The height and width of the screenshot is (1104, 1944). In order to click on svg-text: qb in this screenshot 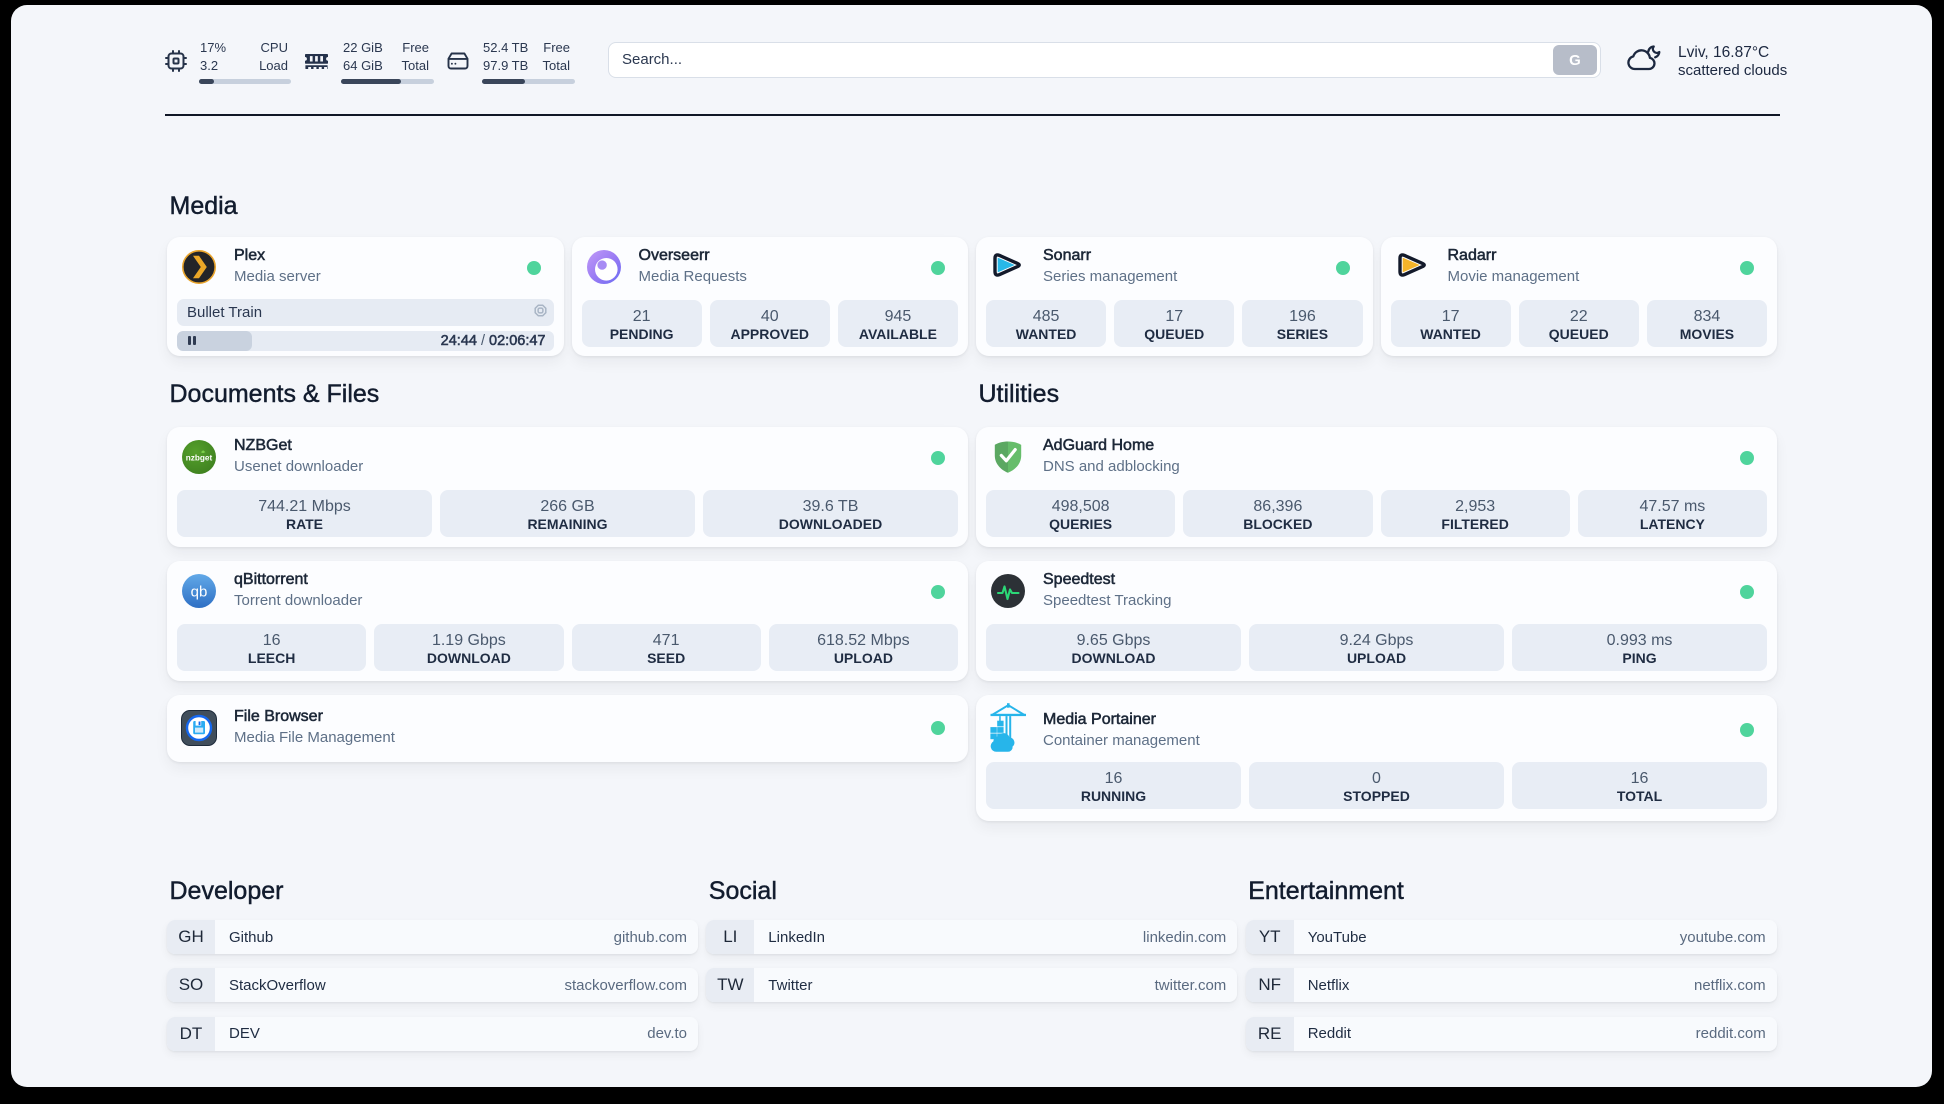, I will do `click(199, 592)`.